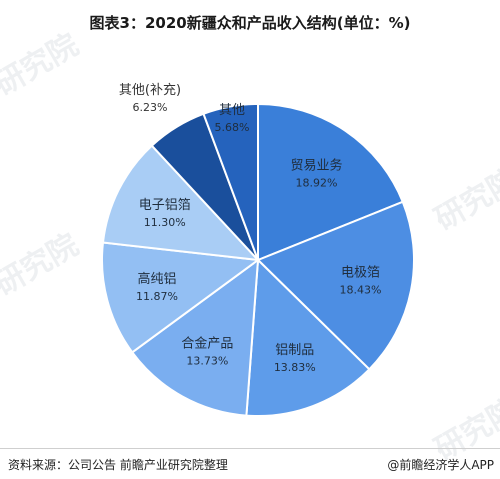 The image size is (500, 479). I want to click on chart-title: 图表3：2020新疆众和产品收入结构(单位：%), so click(250, 23).